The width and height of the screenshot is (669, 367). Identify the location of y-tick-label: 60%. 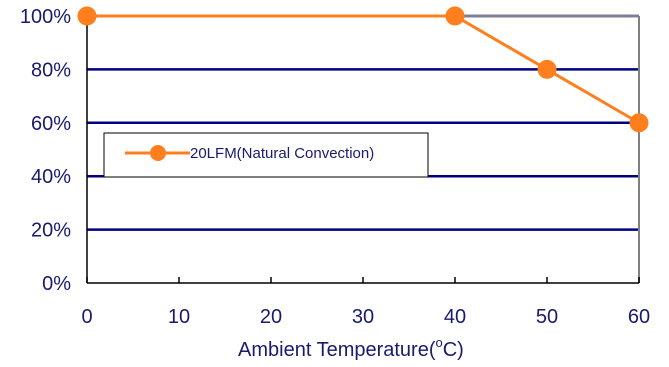
(51, 124).